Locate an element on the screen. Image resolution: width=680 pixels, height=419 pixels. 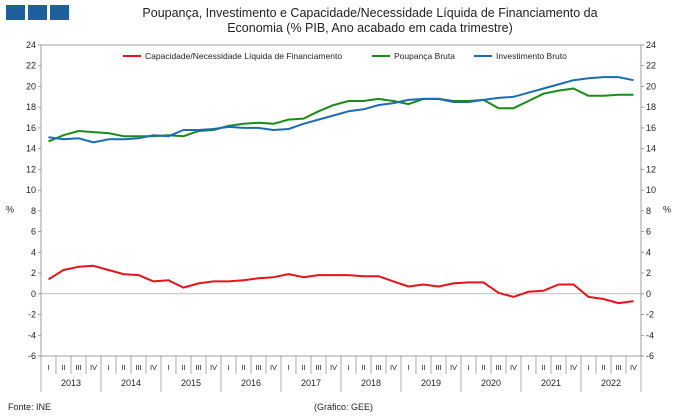
x-tick-label-year: 2020 is located at coordinates (491, 383).